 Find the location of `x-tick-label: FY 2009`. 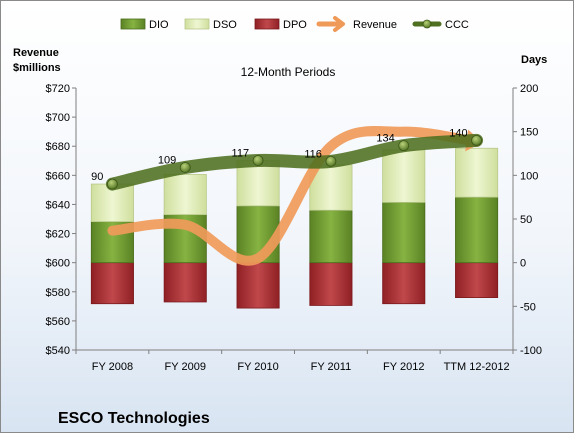

x-tick-label: FY 2009 is located at coordinates (185, 367).